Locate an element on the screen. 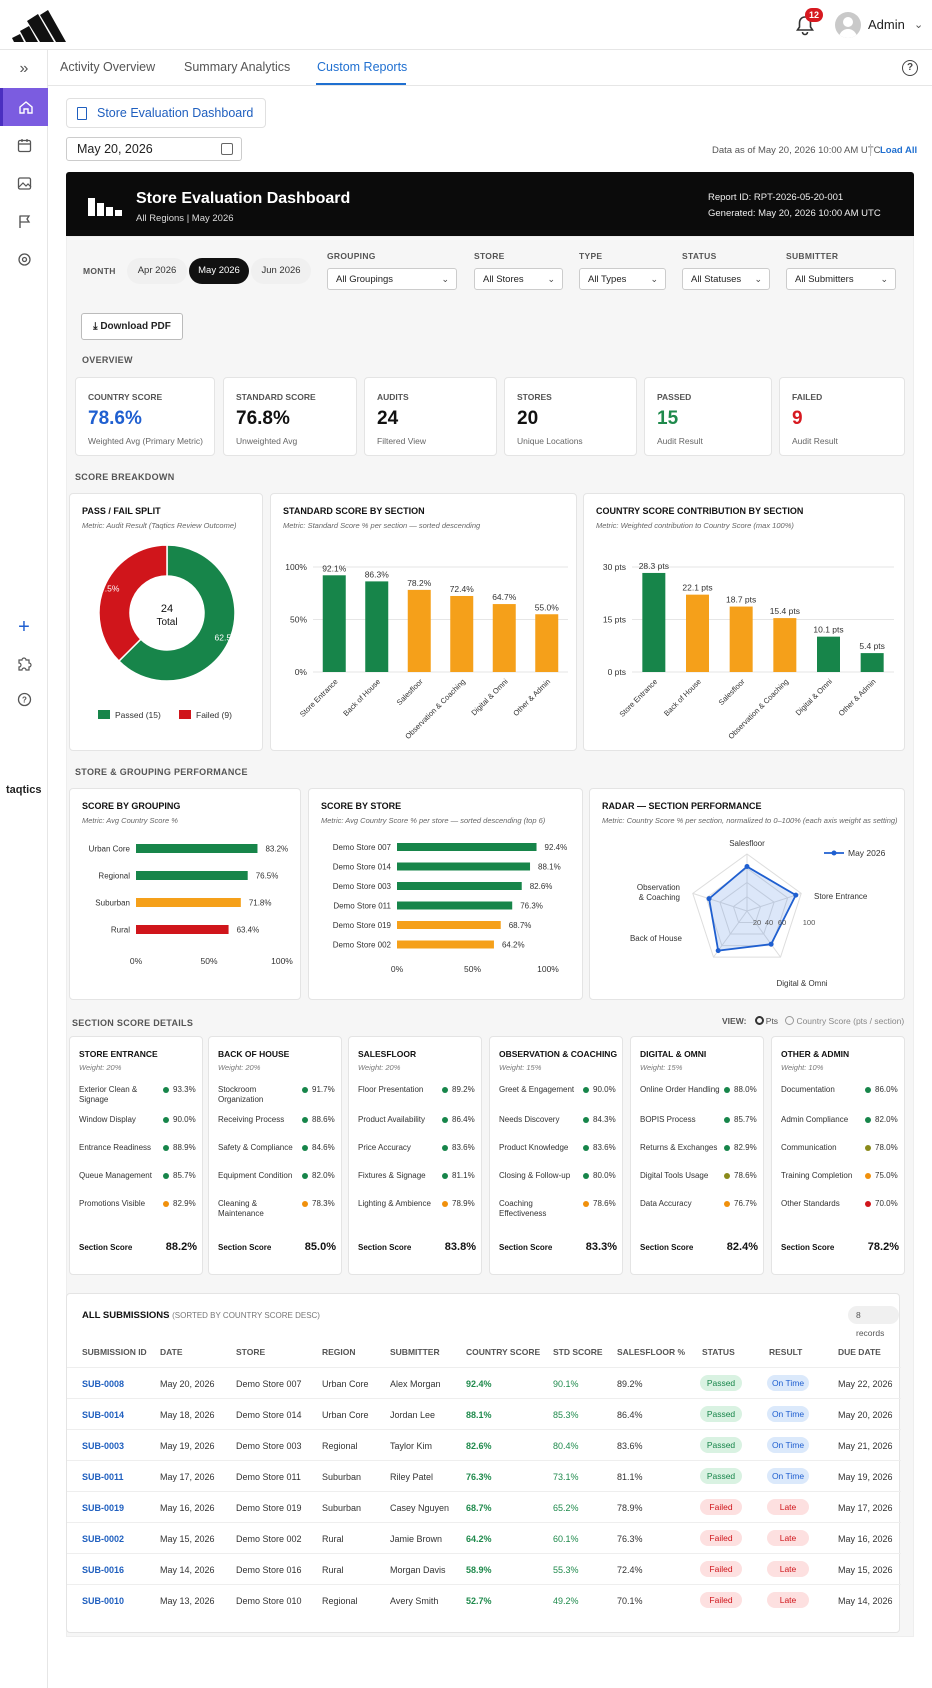 The width and height of the screenshot is (932, 1688). kpi-value: 24 is located at coordinates (388, 418).